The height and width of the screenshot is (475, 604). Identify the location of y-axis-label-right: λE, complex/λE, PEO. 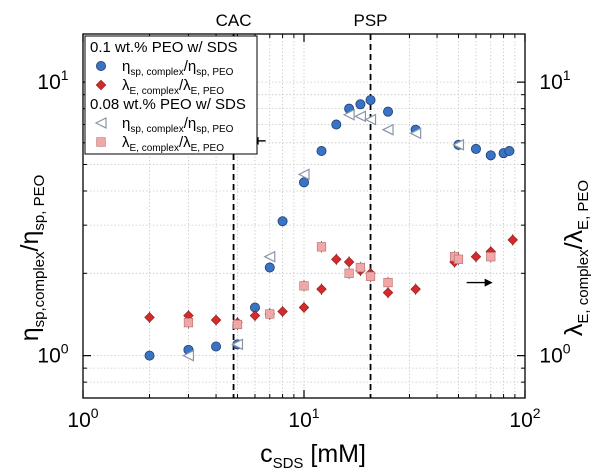
(576, 258).